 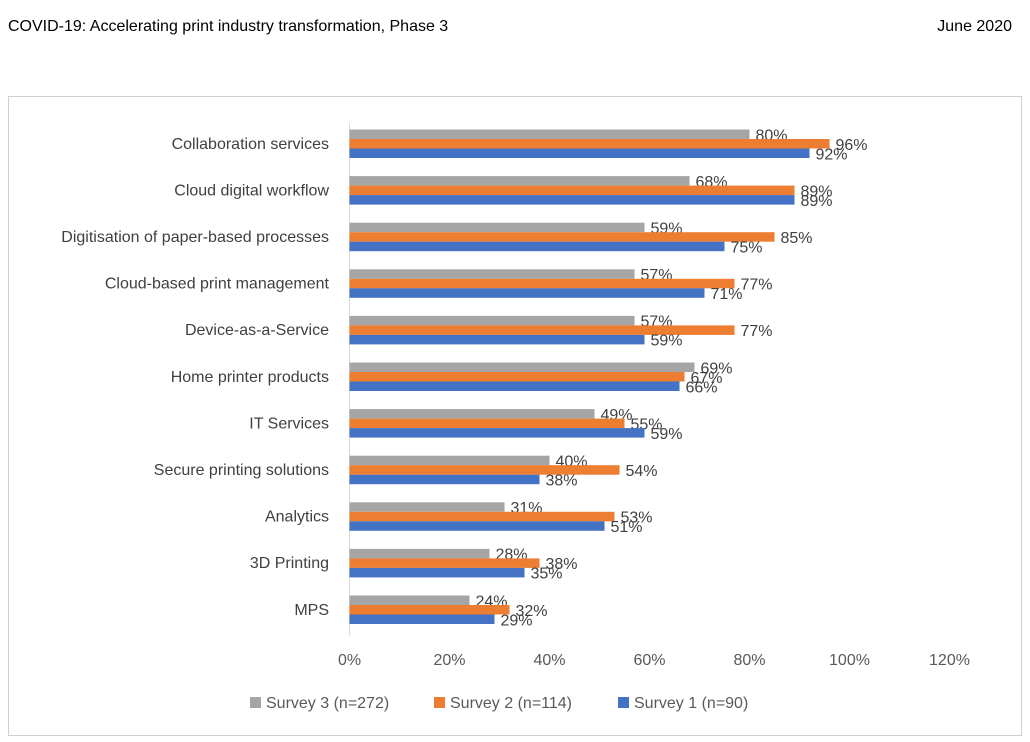 What do you see at coordinates (311, 610) in the screenshot?
I see `category-label: MPS` at bounding box center [311, 610].